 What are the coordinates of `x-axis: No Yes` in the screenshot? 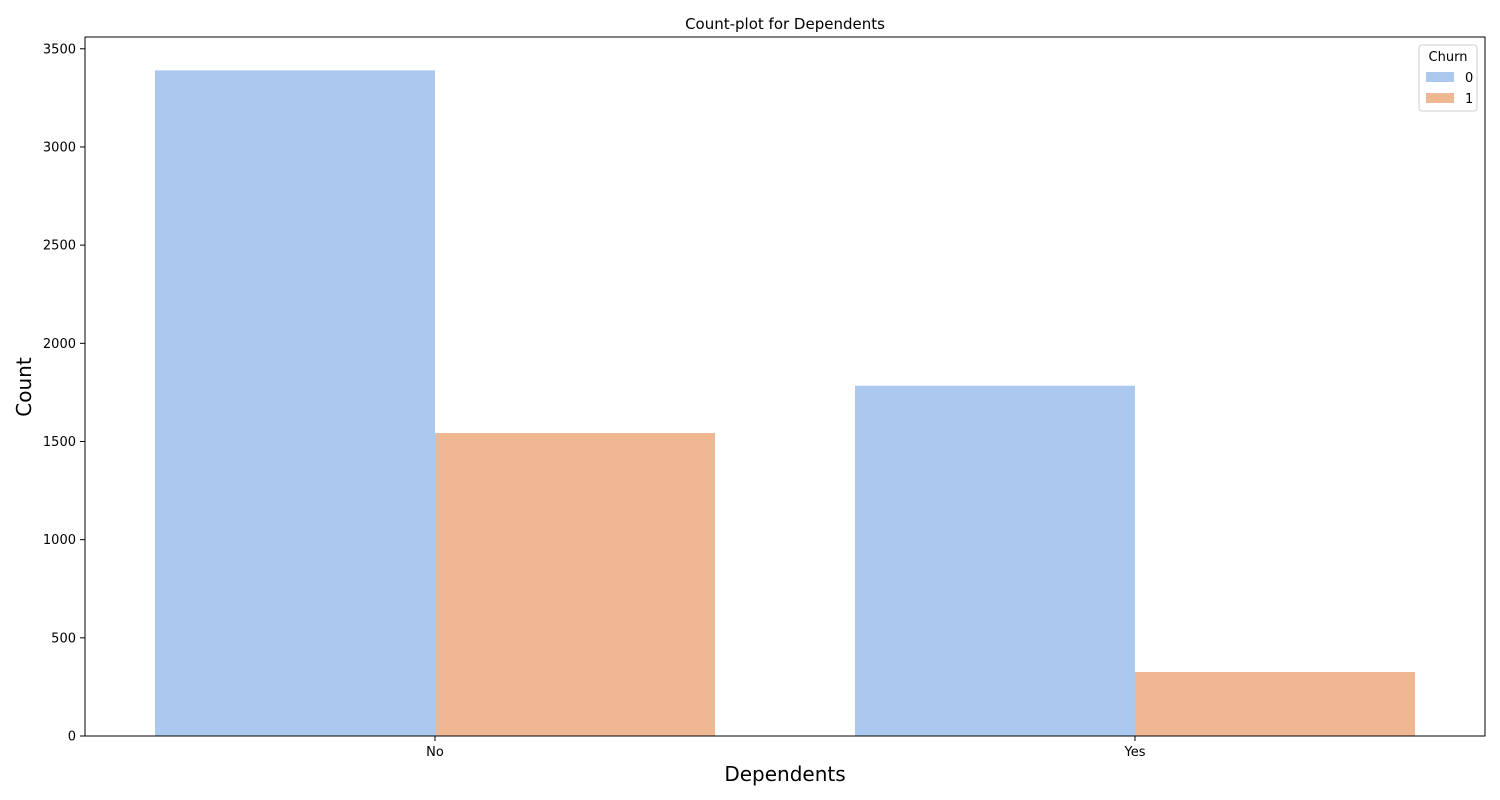 It's located at (786, 748).